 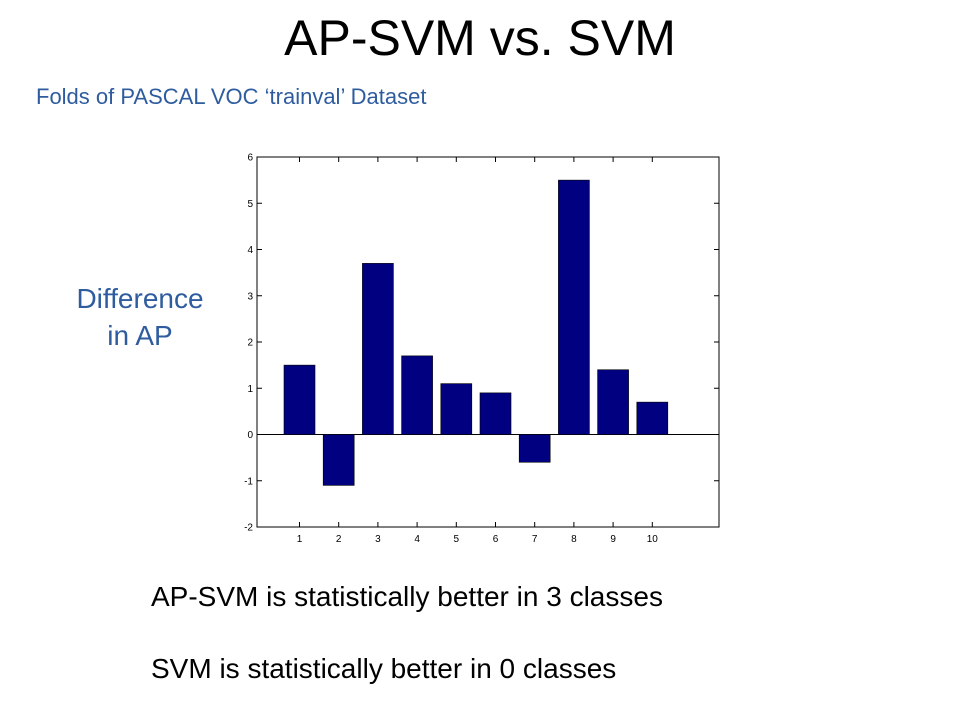 I want to click on y-tick-label: 5, so click(x=250, y=204).